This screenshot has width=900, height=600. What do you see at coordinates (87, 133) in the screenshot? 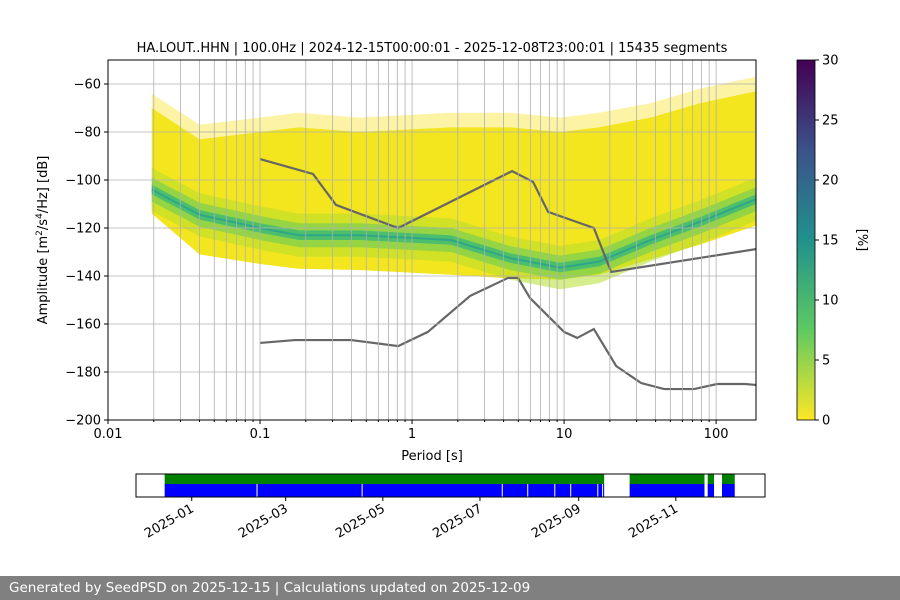
I see `y-tick-label: −80` at bounding box center [87, 133].